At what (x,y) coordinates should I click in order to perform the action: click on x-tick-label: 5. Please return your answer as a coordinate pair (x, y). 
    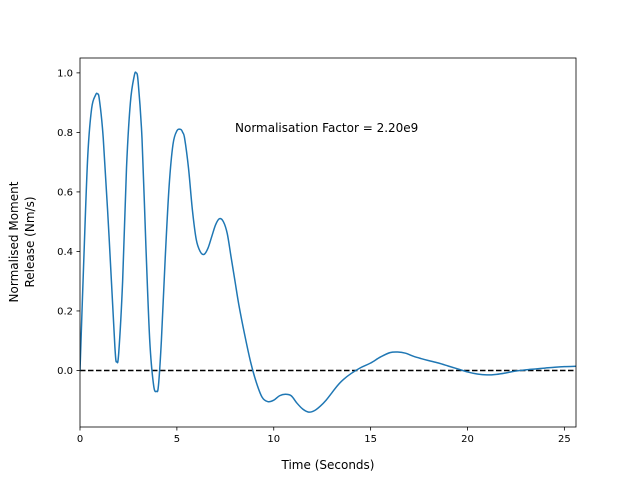
    Looking at the image, I should click on (177, 439).